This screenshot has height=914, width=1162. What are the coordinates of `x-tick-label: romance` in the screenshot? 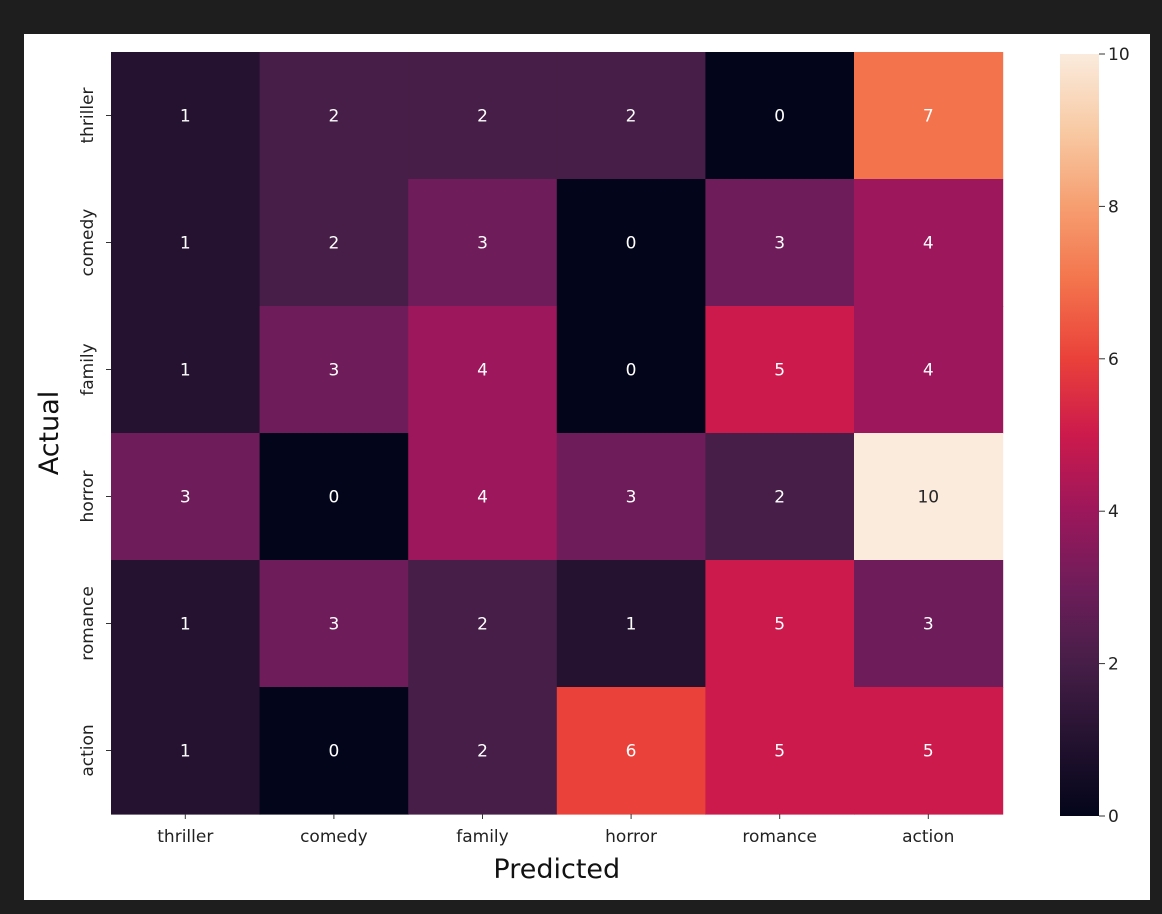 It's located at (779, 837).